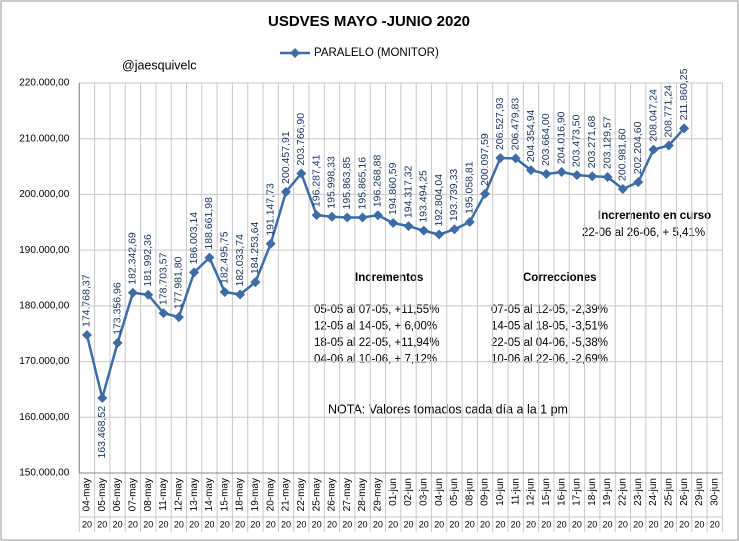 The height and width of the screenshot is (541, 739). Describe the element at coordinates (375, 360) in the screenshot. I see `increment-line: 04-06 al 10-06, + 7,12%` at that location.